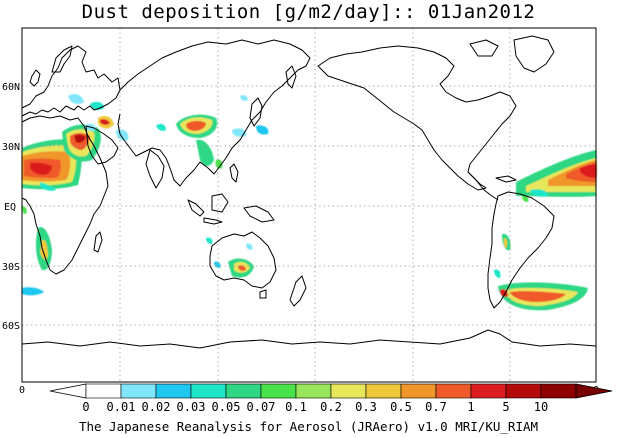  I want to click on coast-new-zealand, so click(298, 291).